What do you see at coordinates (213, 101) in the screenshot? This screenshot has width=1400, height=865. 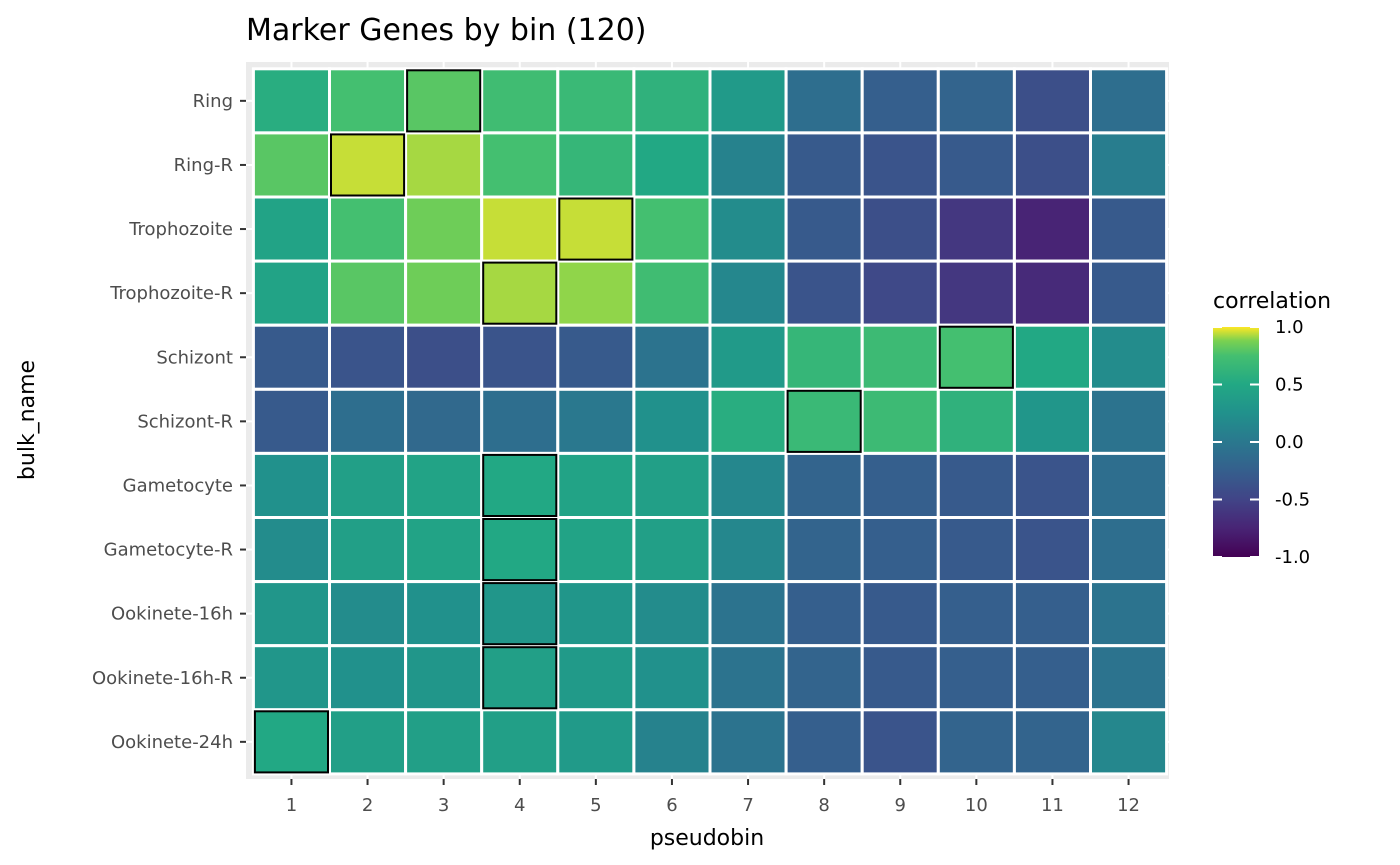 I see `y-tick-label: Ring` at bounding box center [213, 101].